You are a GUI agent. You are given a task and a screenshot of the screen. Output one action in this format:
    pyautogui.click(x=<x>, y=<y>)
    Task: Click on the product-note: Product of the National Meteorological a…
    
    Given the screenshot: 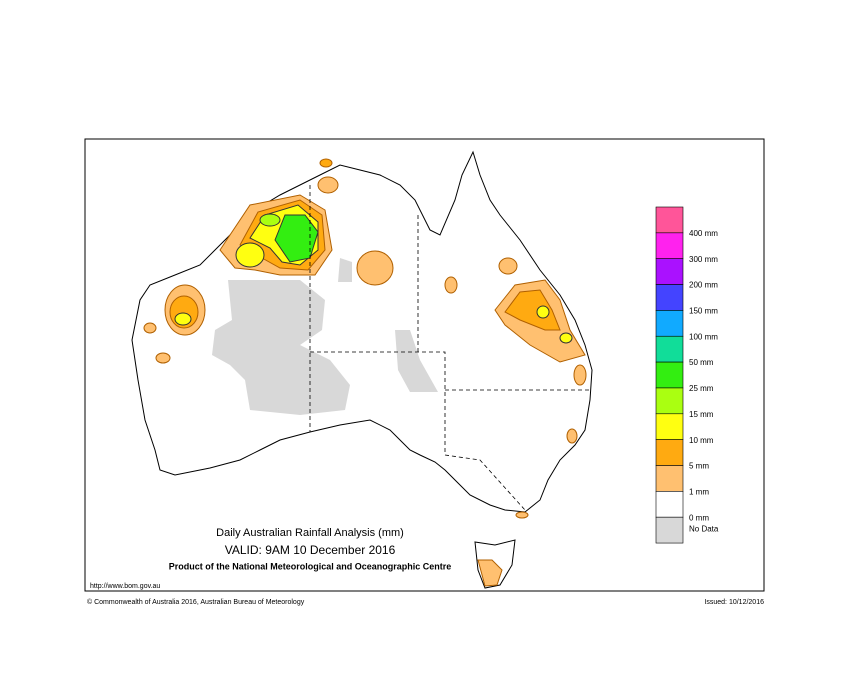 What is the action you would take?
    pyautogui.click(x=310, y=566)
    